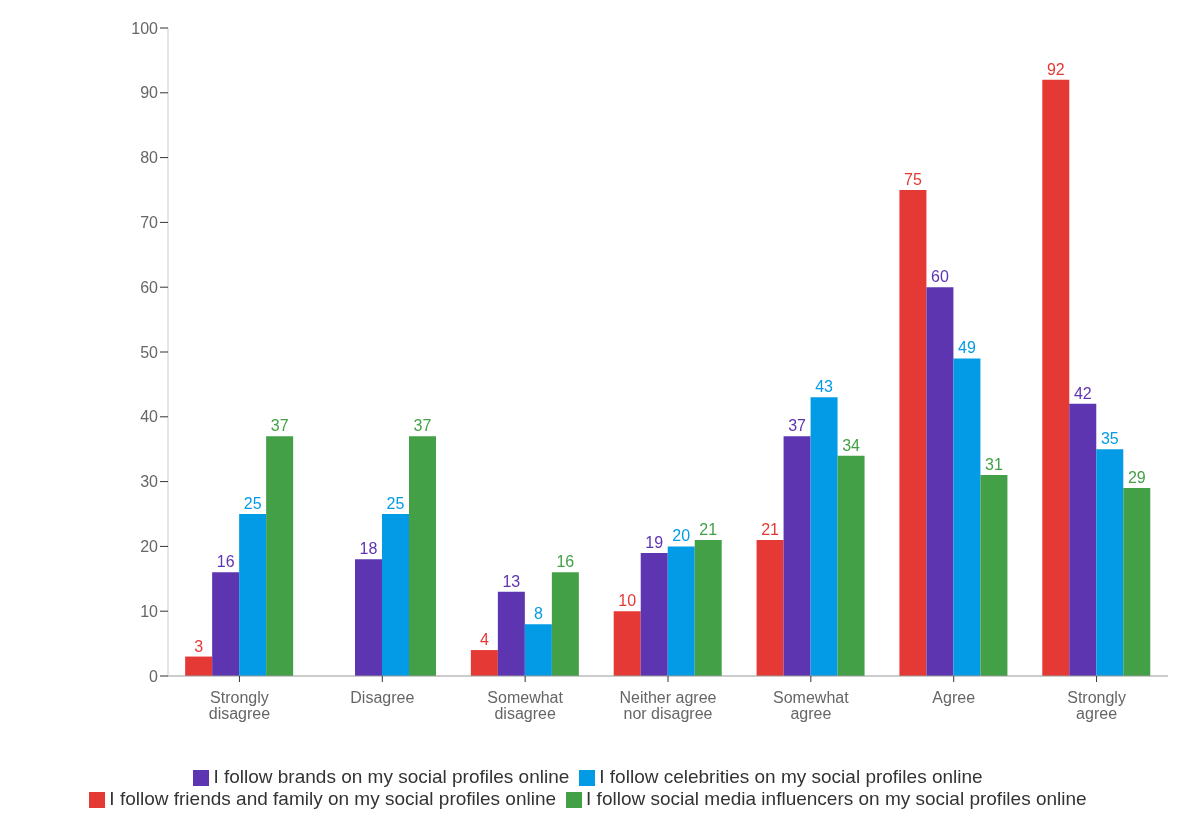 This screenshot has height=827, width=1185. I want to click on y-tick-label: 60, so click(149, 287).